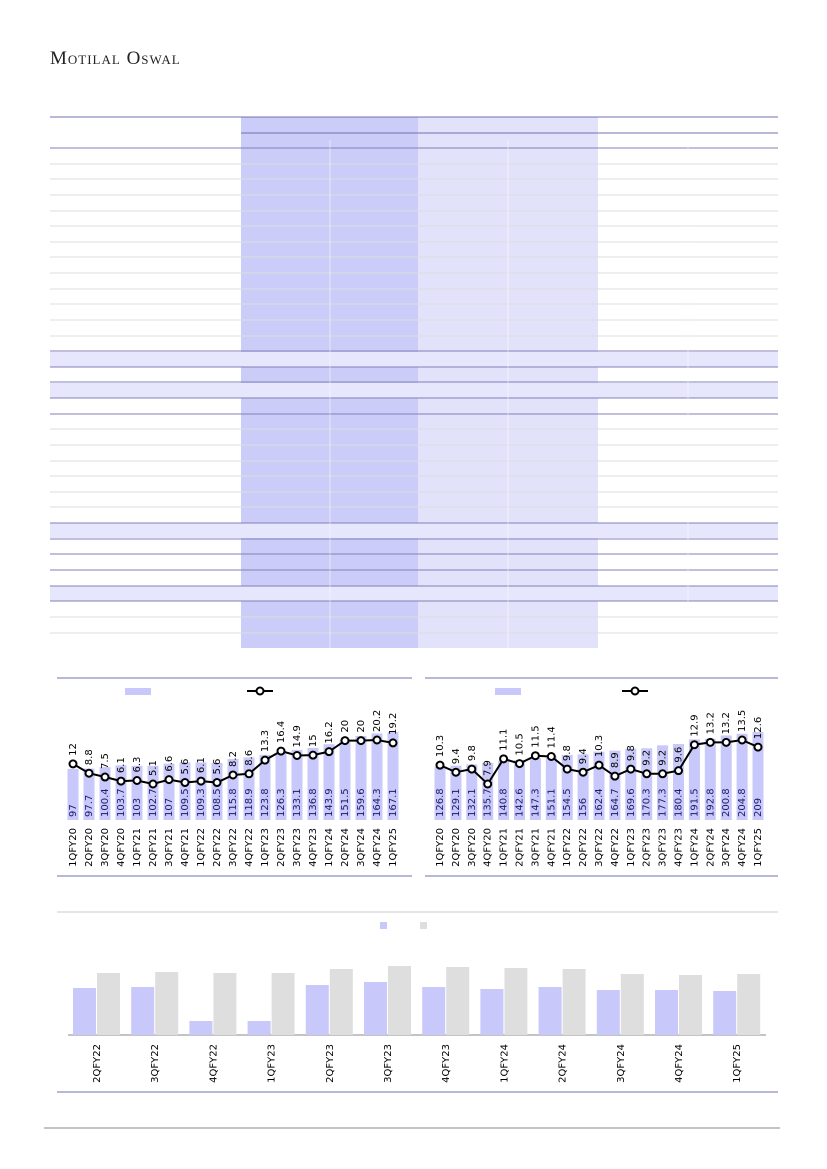 The image size is (827, 1169). What do you see at coordinates (297, 736) in the screenshot?
I see `line-label: 14.9` at bounding box center [297, 736].